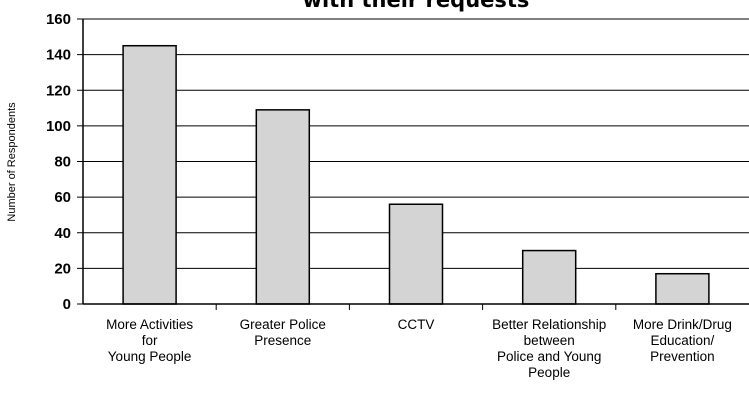  I want to click on x-tick-label-line: Better Relationship, so click(549, 324).